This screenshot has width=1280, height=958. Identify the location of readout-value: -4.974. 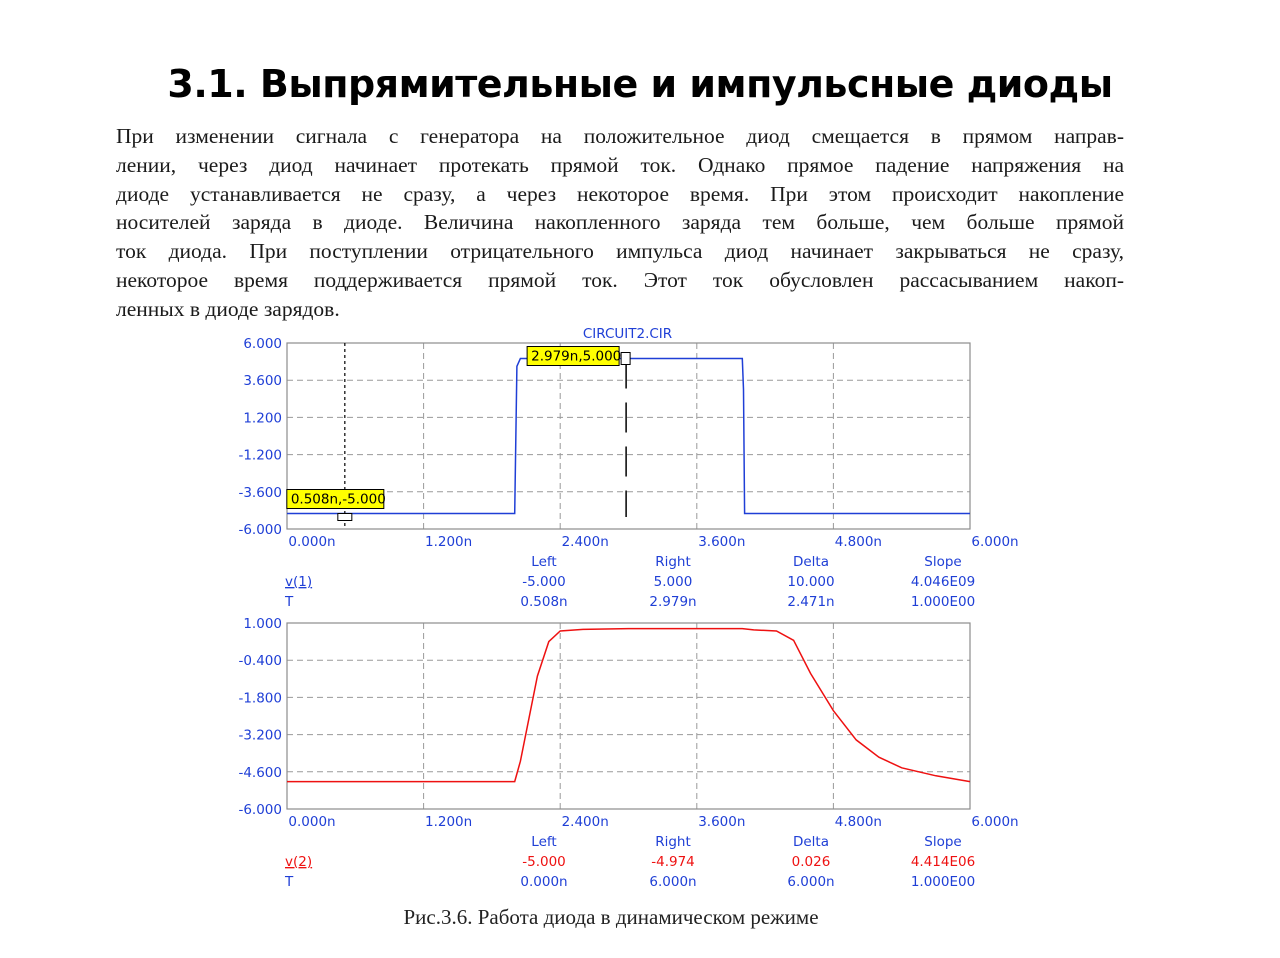
(673, 862).